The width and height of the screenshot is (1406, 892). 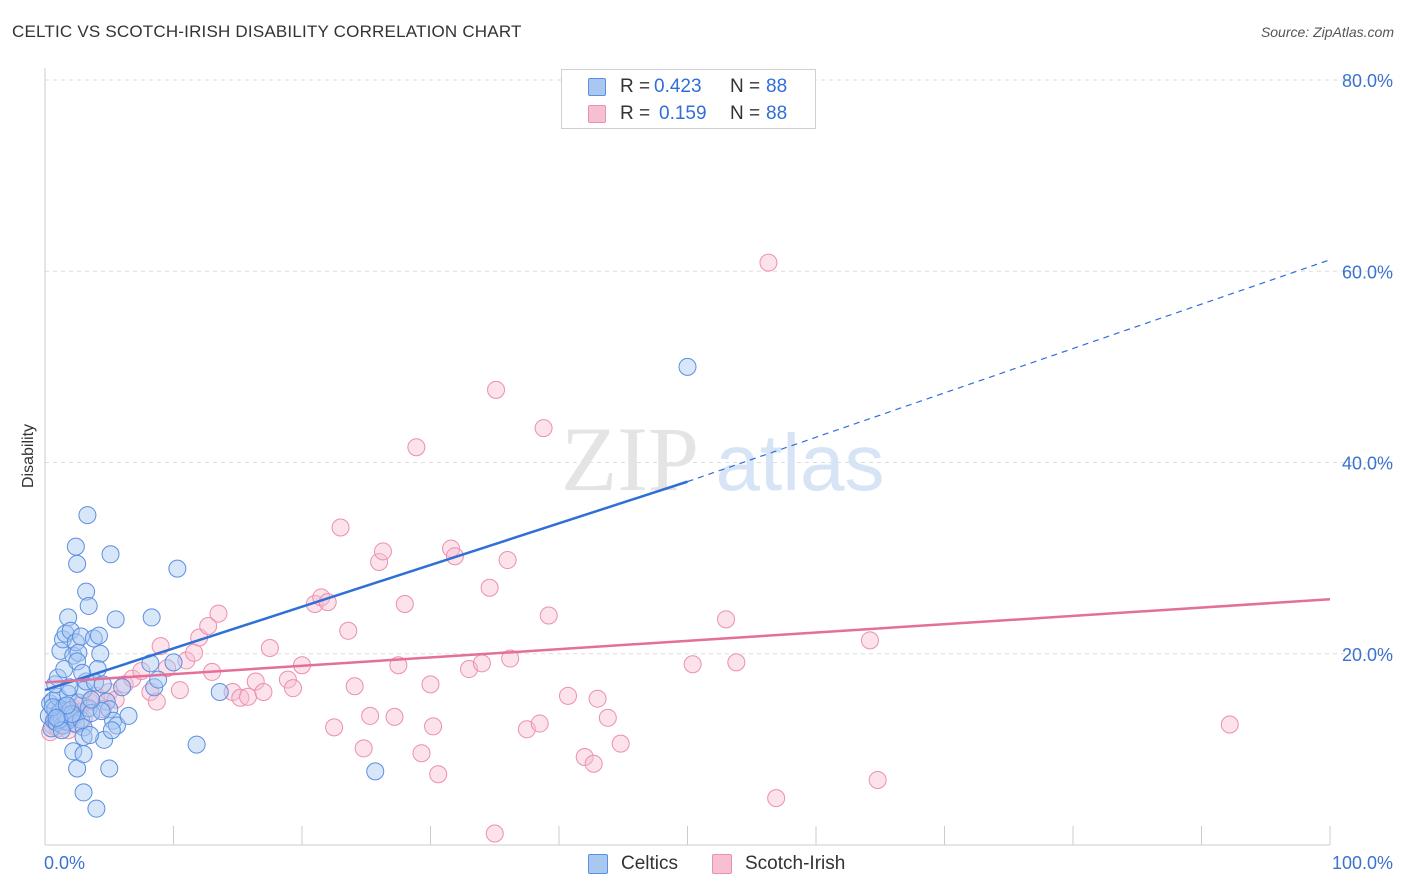 What do you see at coordinates (683, 113) in the screenshot?
I see `legend-r-value: 0.159` at bounding box center [683, 113].